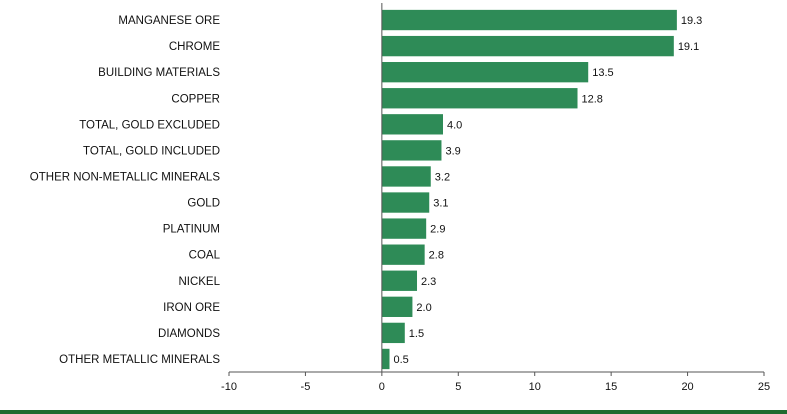 The height and width of the screenshot is (414, 787). Describe the element at coordinates (442, 177) in the screenshot. I see `data-label: 3.2` at that location.